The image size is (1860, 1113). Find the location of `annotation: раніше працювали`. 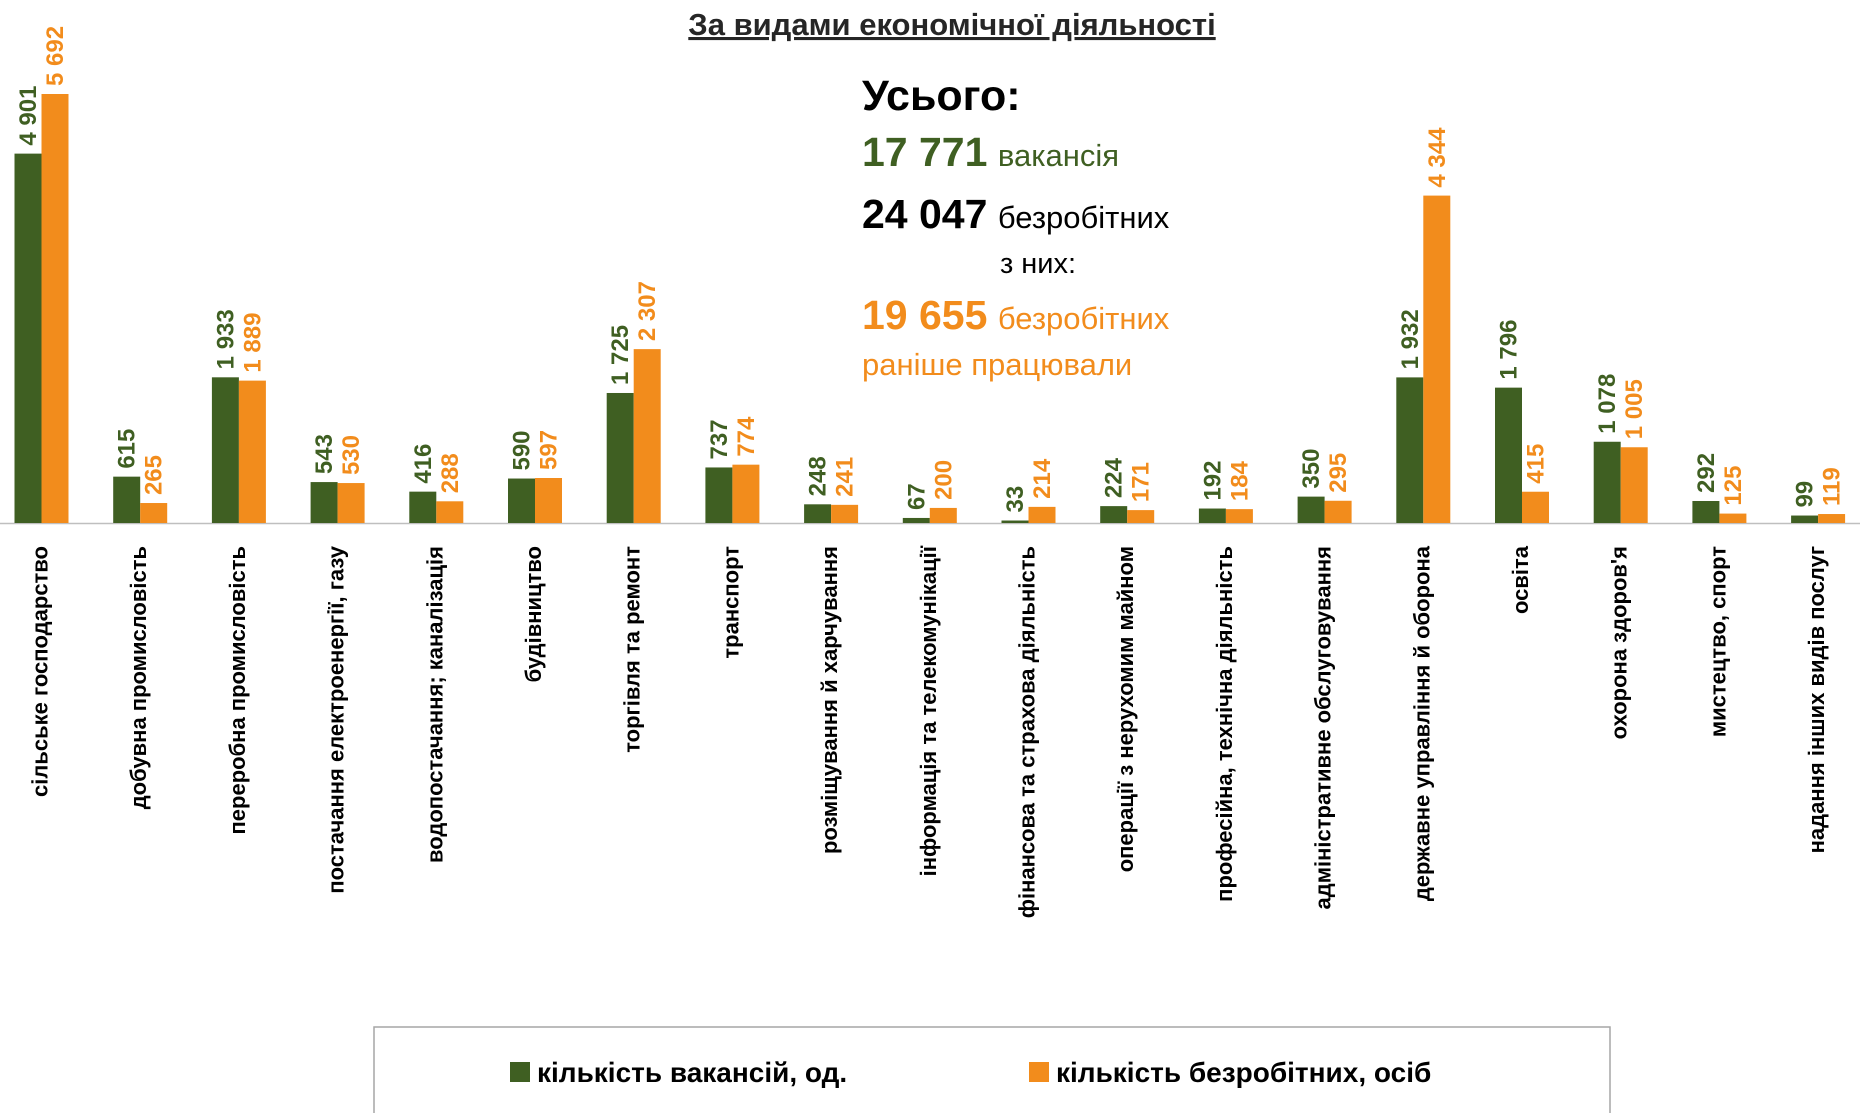

annotation: раніше працювали is located at coordinates (997, 364).